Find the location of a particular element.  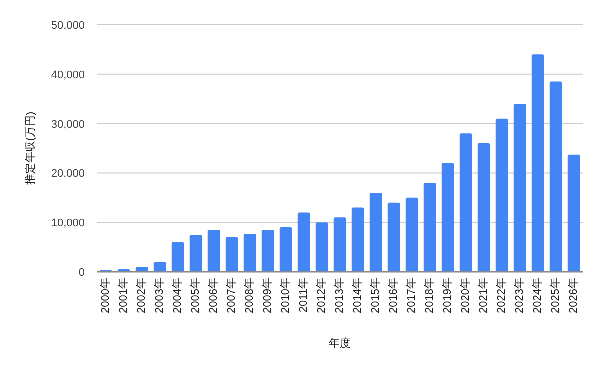

x-tick-label: 2020年 is located at coordinates (466, 296).